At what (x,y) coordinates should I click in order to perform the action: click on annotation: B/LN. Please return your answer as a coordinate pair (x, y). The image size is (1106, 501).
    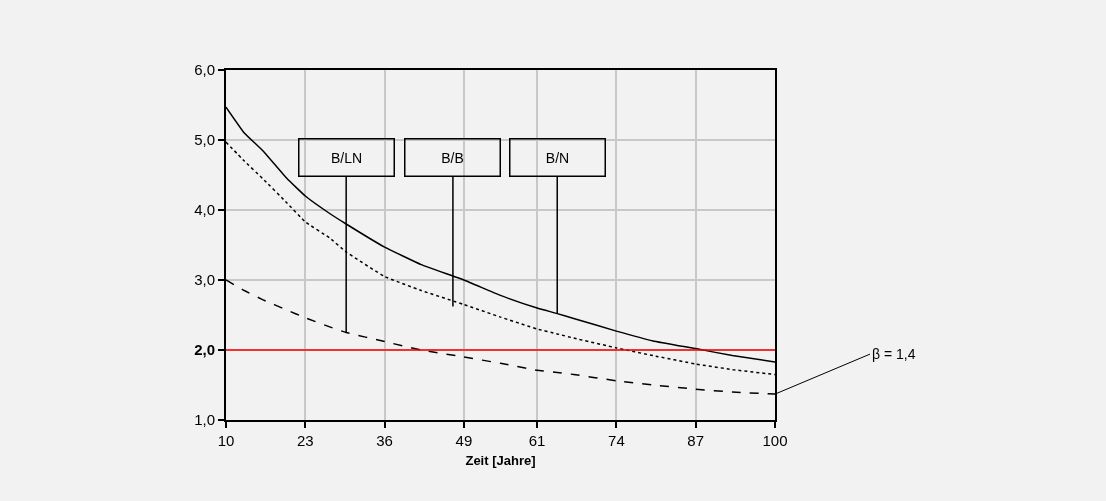
    Looking at the image, I should click on (346, 157).